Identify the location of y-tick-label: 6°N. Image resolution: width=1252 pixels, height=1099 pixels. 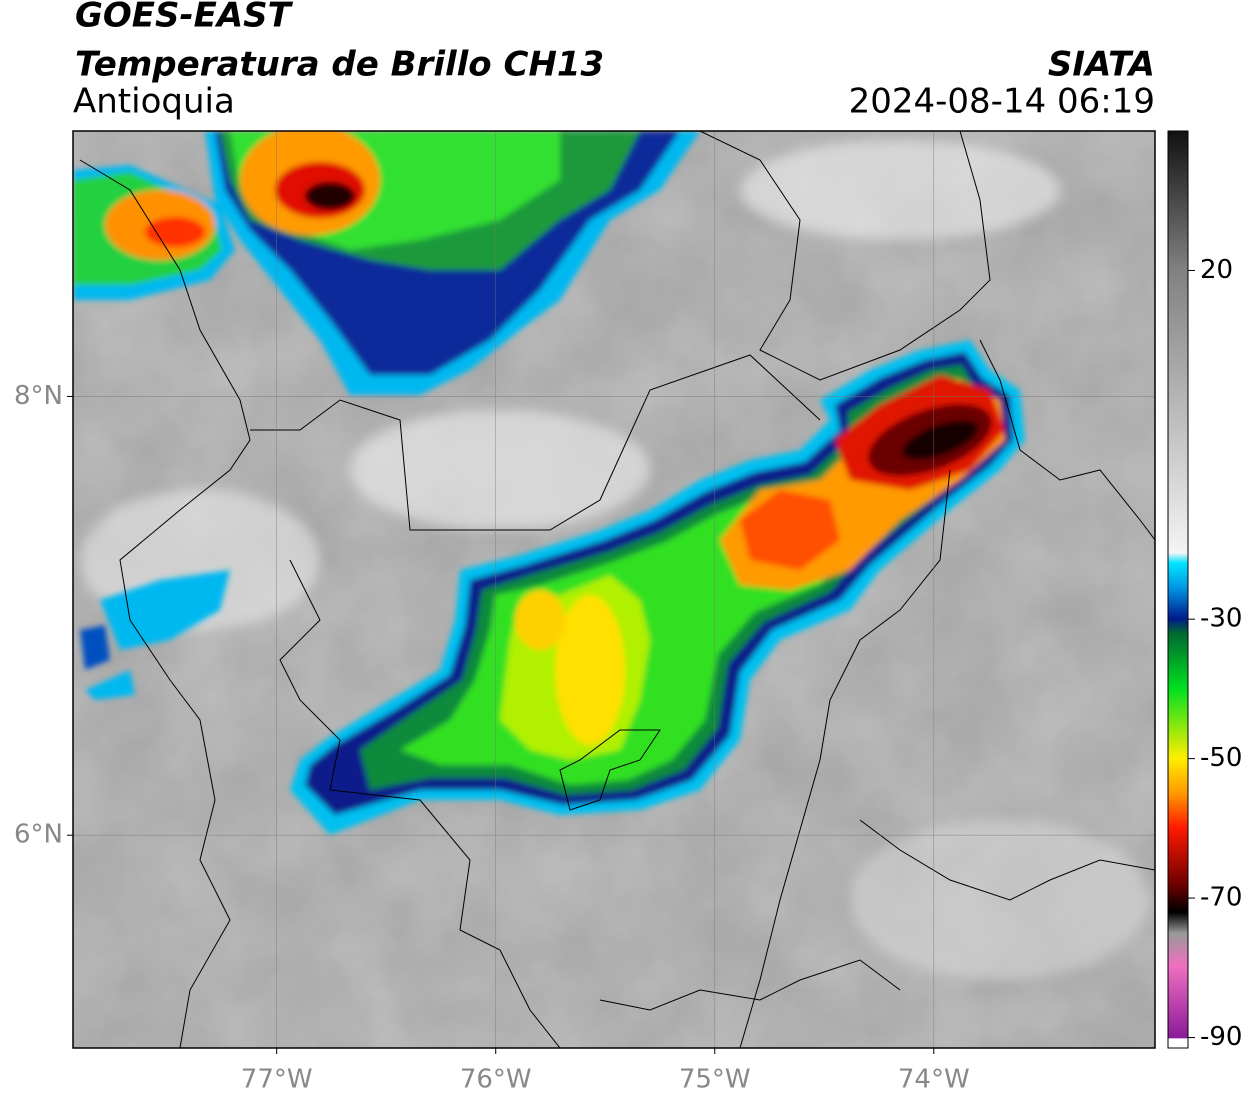
(38, 835).